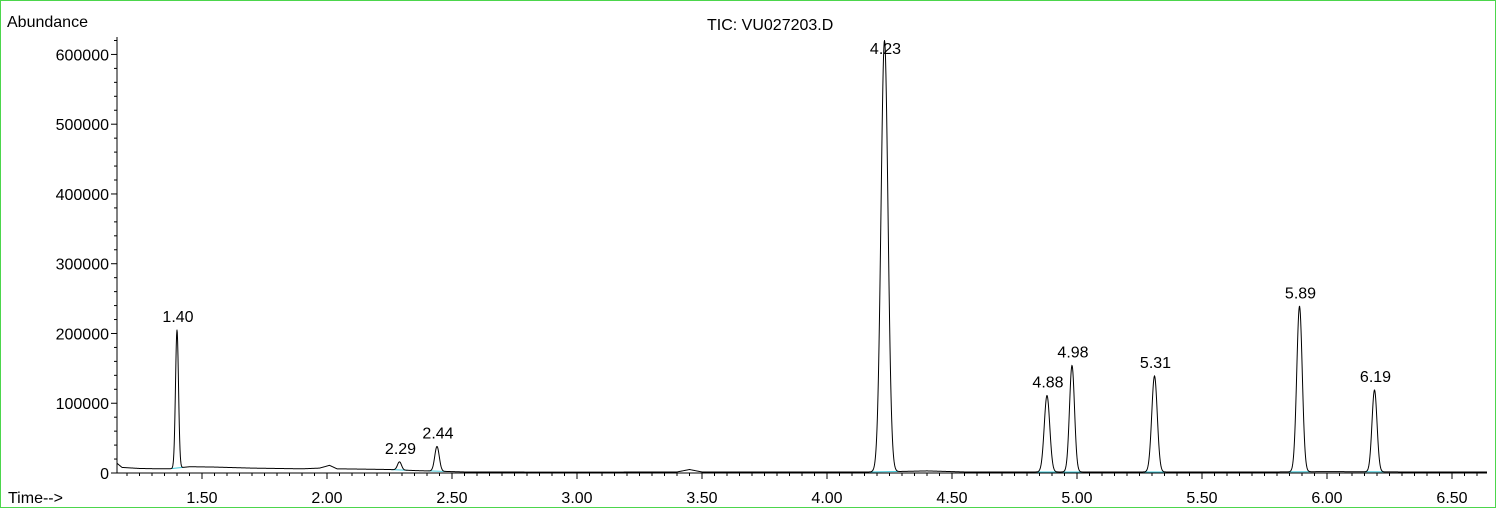  Describe the element at coordinates (82, 55) in the screenshot. I see `y-tick-label: 600000` at that location.